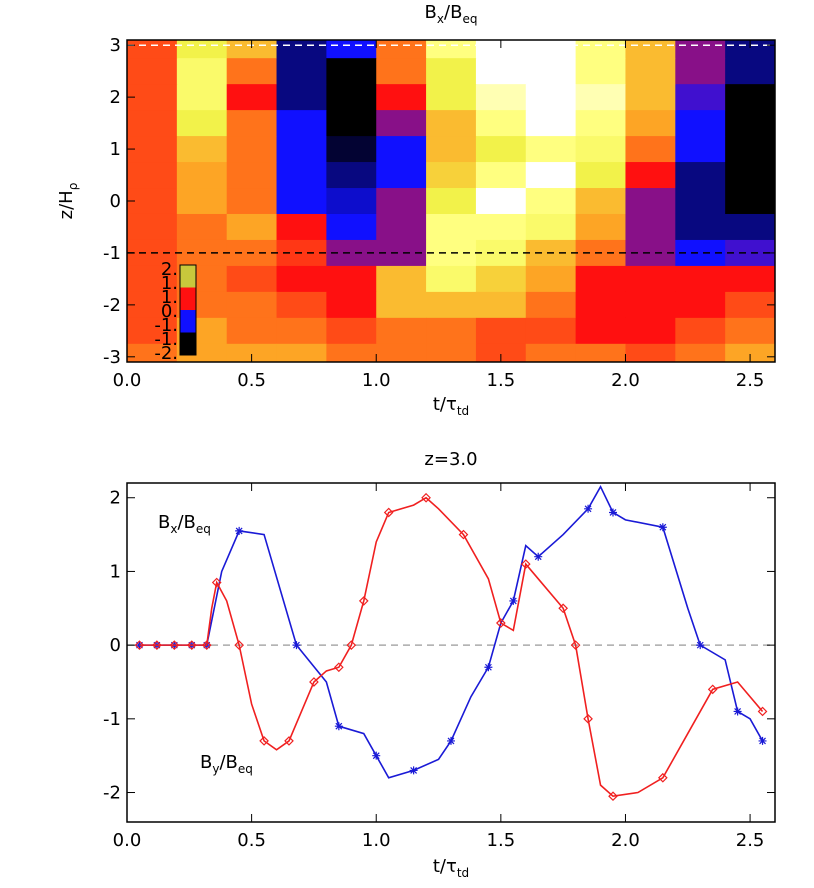  What do you see at coordinates (164, 522) in the screenshot?
I see `series-label-part: B` at bounding box center [164, 522].